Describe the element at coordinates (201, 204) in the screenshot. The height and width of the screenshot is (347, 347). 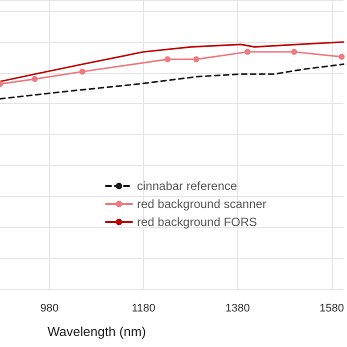
I see `legend-label: red background scanner` at that location.